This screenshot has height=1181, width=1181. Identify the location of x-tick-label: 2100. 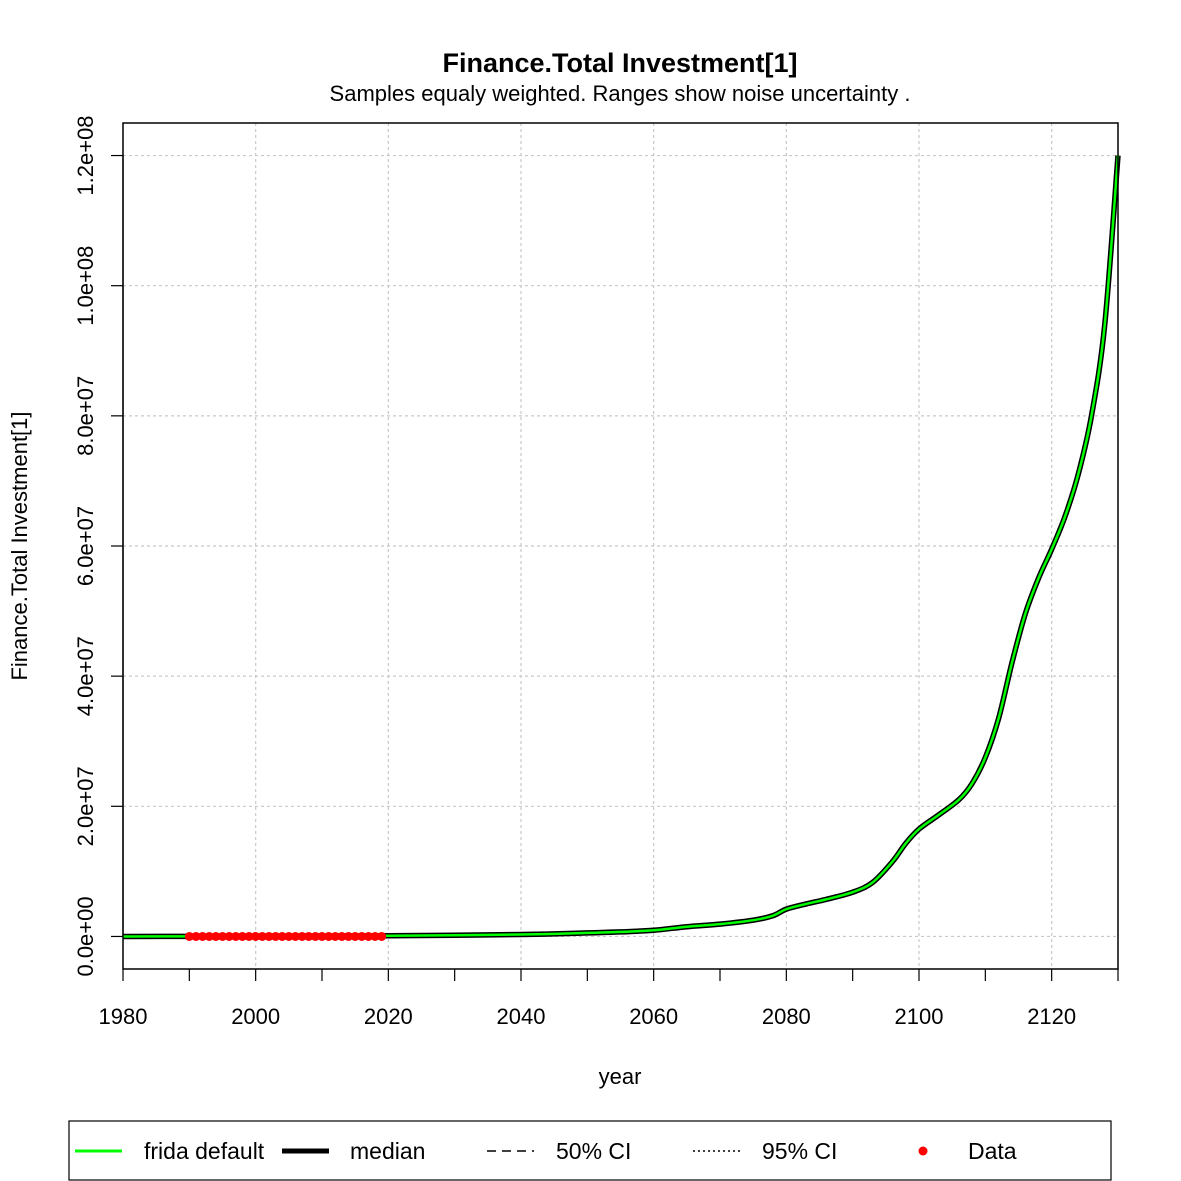
(919, 1016).